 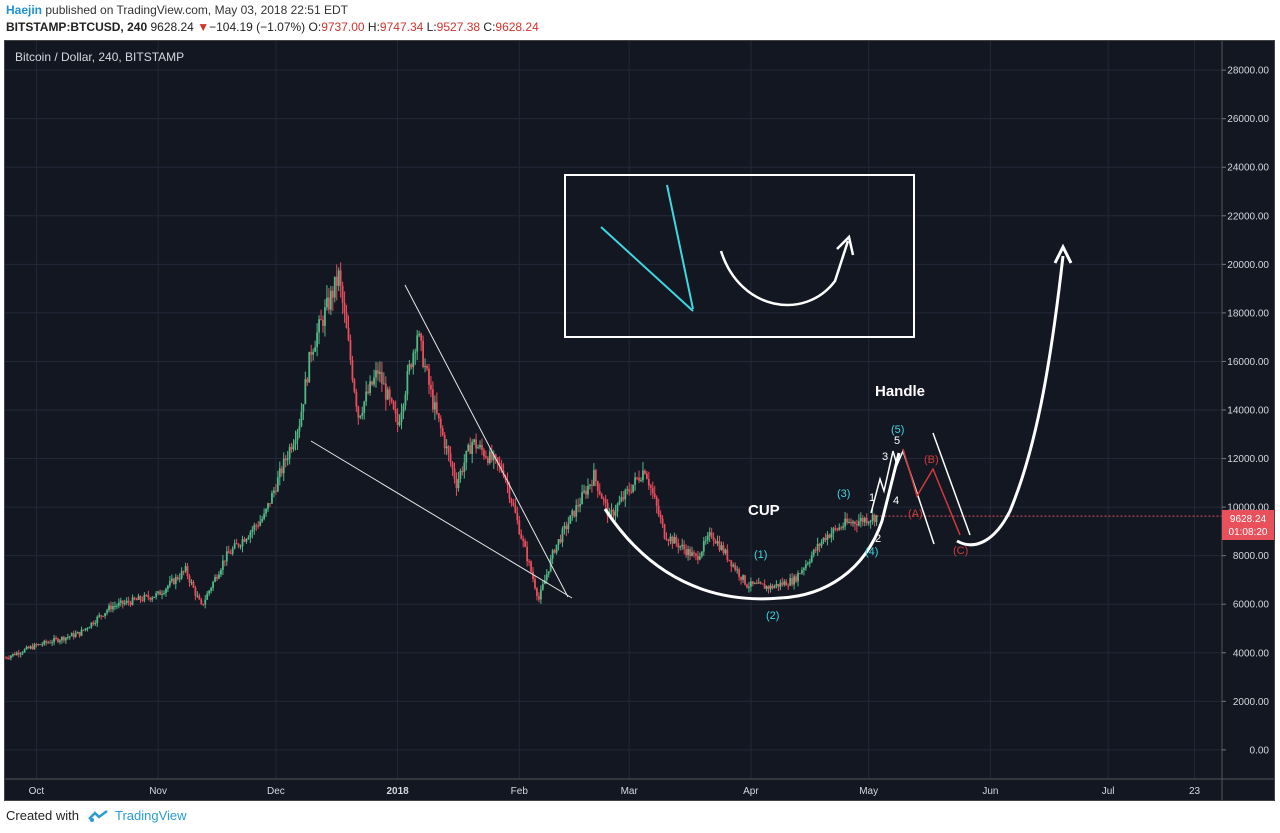 I want to click on inset-cup-curve, so click(x=784, y=273).